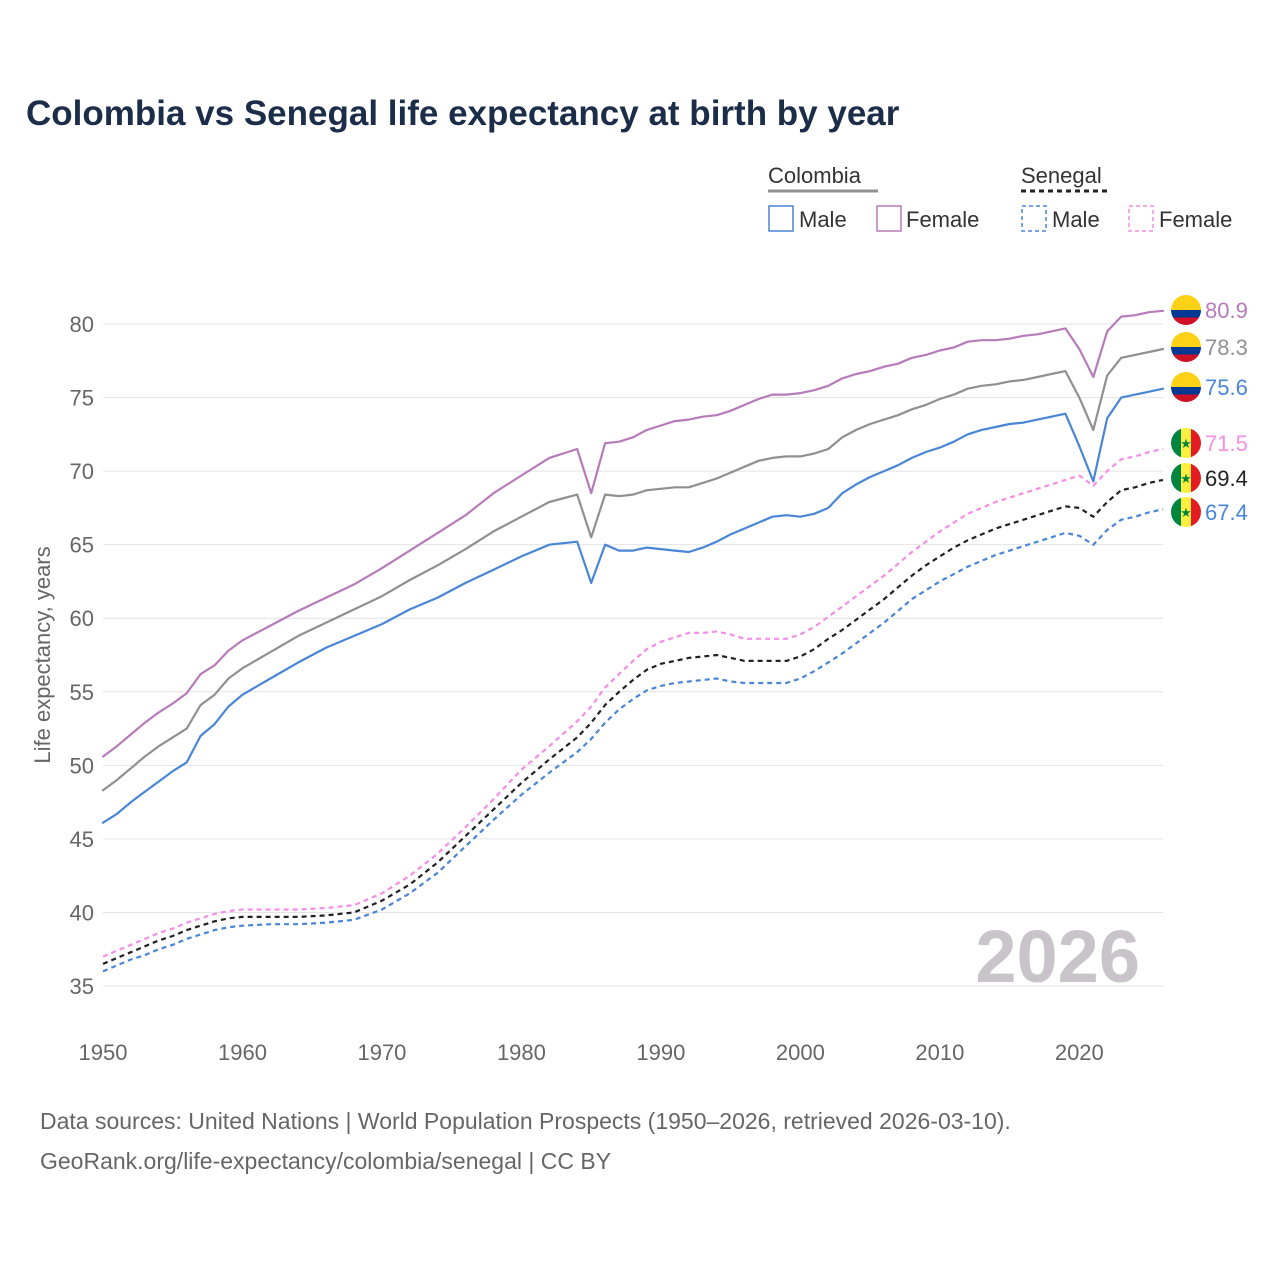 This screenshot has height=1280, width=1280. I want to click on year-watermark: 2026, so click(1057, 956).